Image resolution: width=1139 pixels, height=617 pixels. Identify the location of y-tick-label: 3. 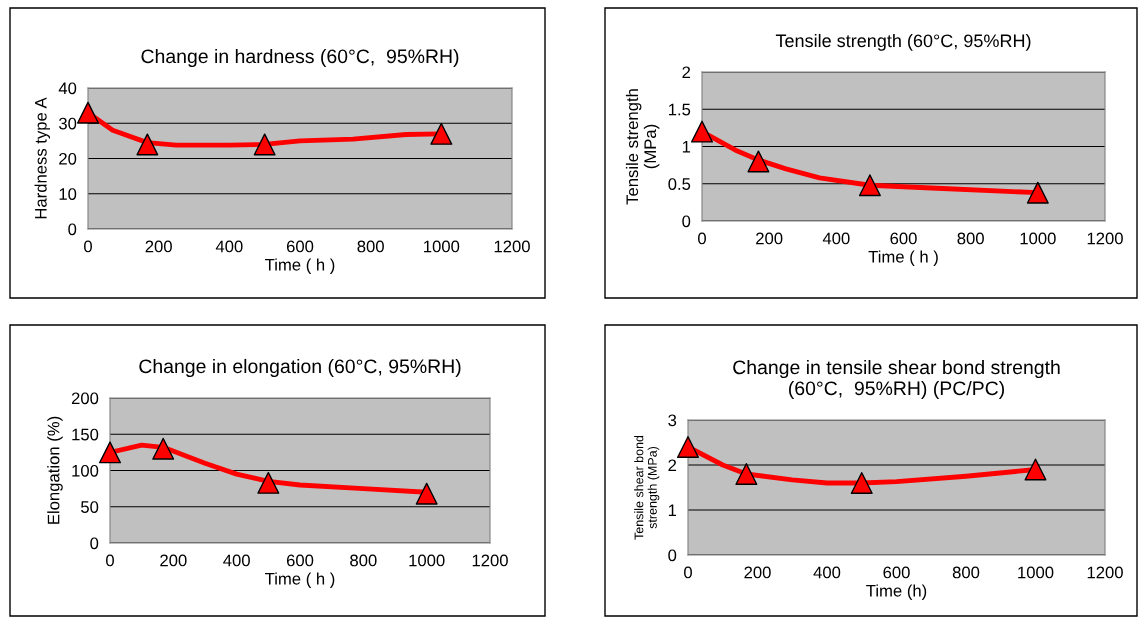
(672, 420).